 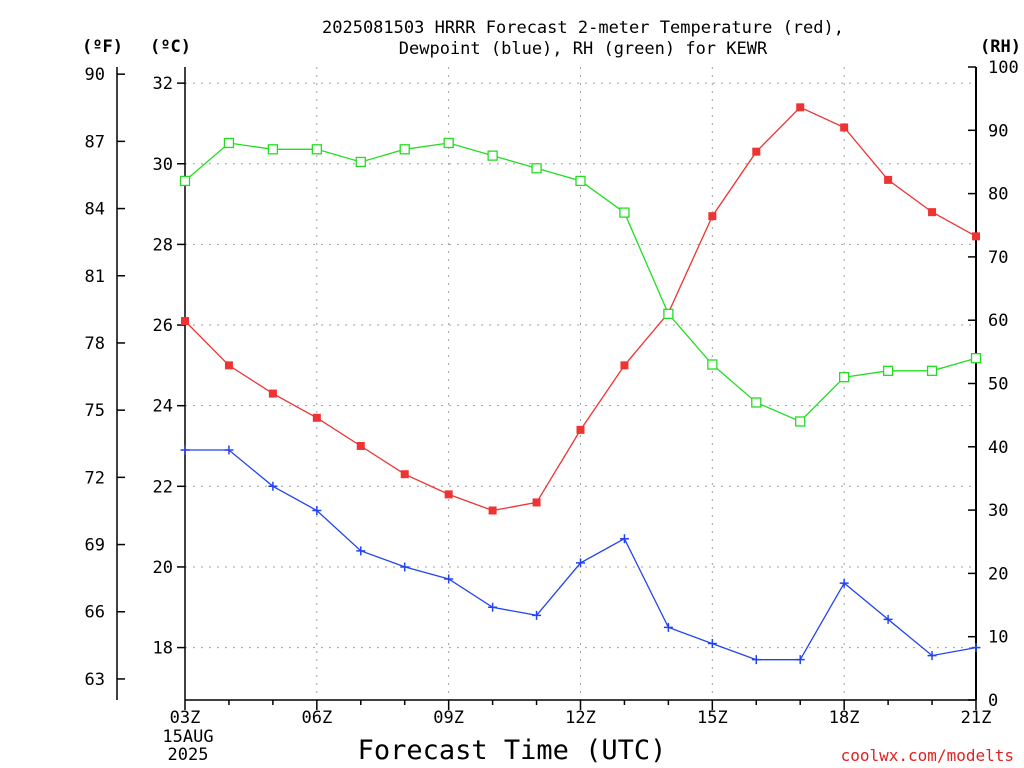 I want to click on celsius-tick-label: 28, so click(x=163, y=245).